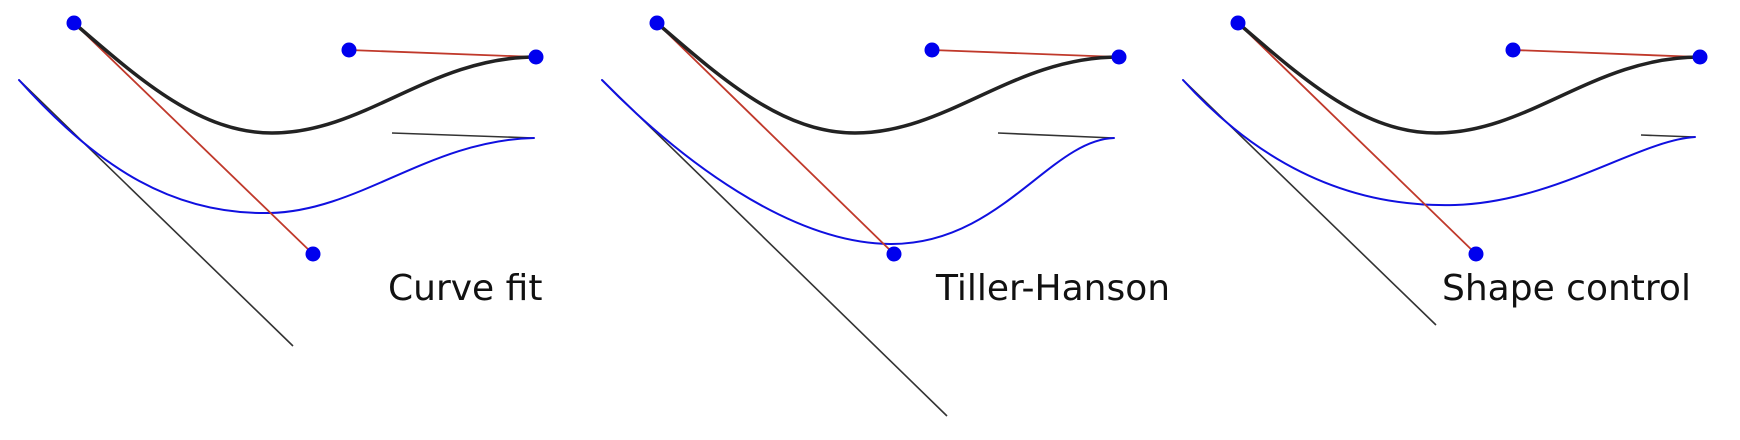  I want to click on panel-label: Curve fit, so click(465, 288).